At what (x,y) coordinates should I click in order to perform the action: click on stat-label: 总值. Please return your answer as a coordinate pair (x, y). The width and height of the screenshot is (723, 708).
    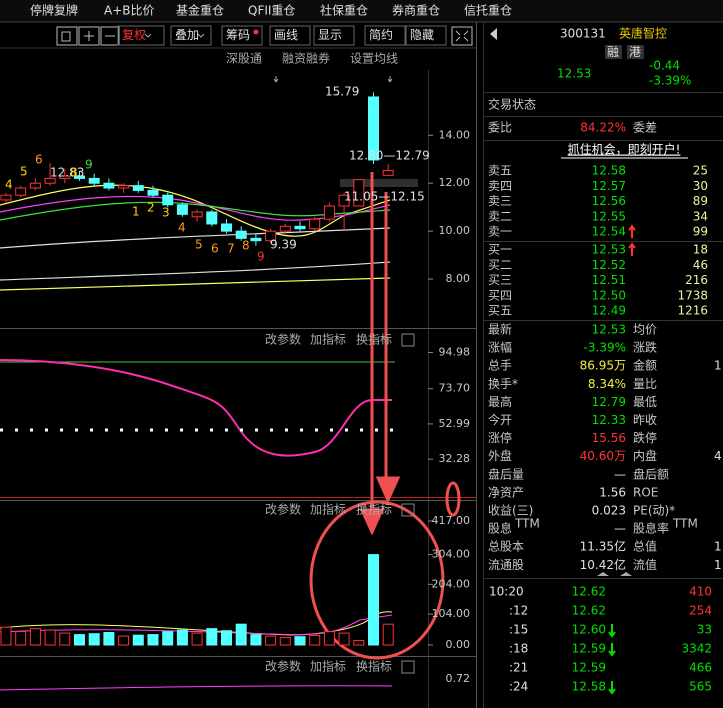
    Looking at the image, I should click on (645, 546).